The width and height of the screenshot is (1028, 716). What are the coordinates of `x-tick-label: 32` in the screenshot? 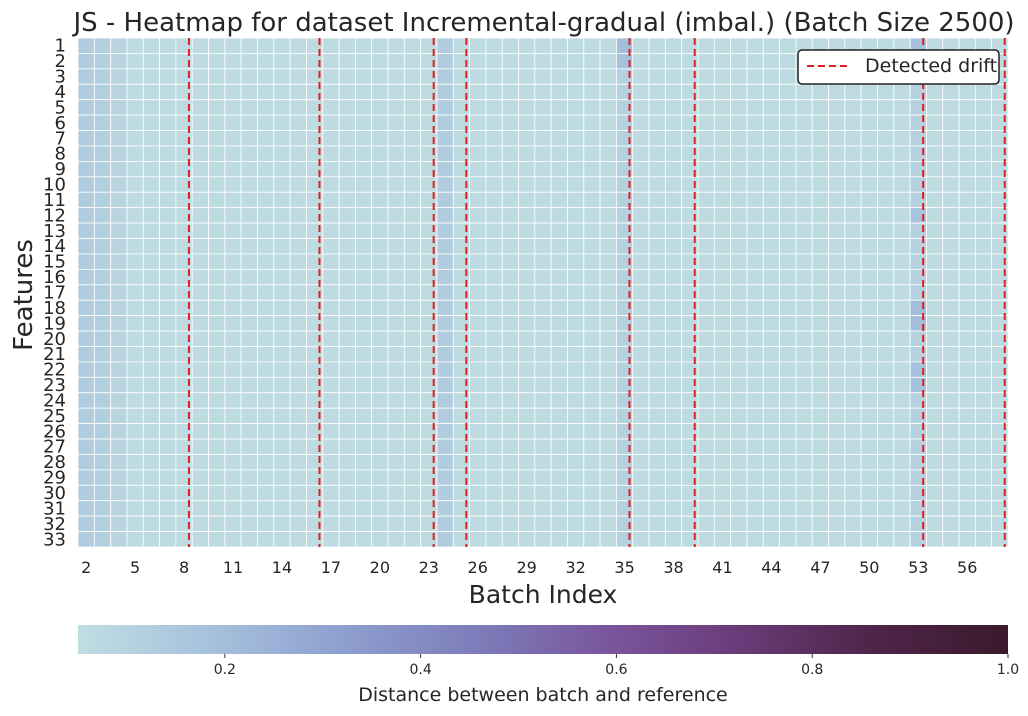 It's located at (575, 567).